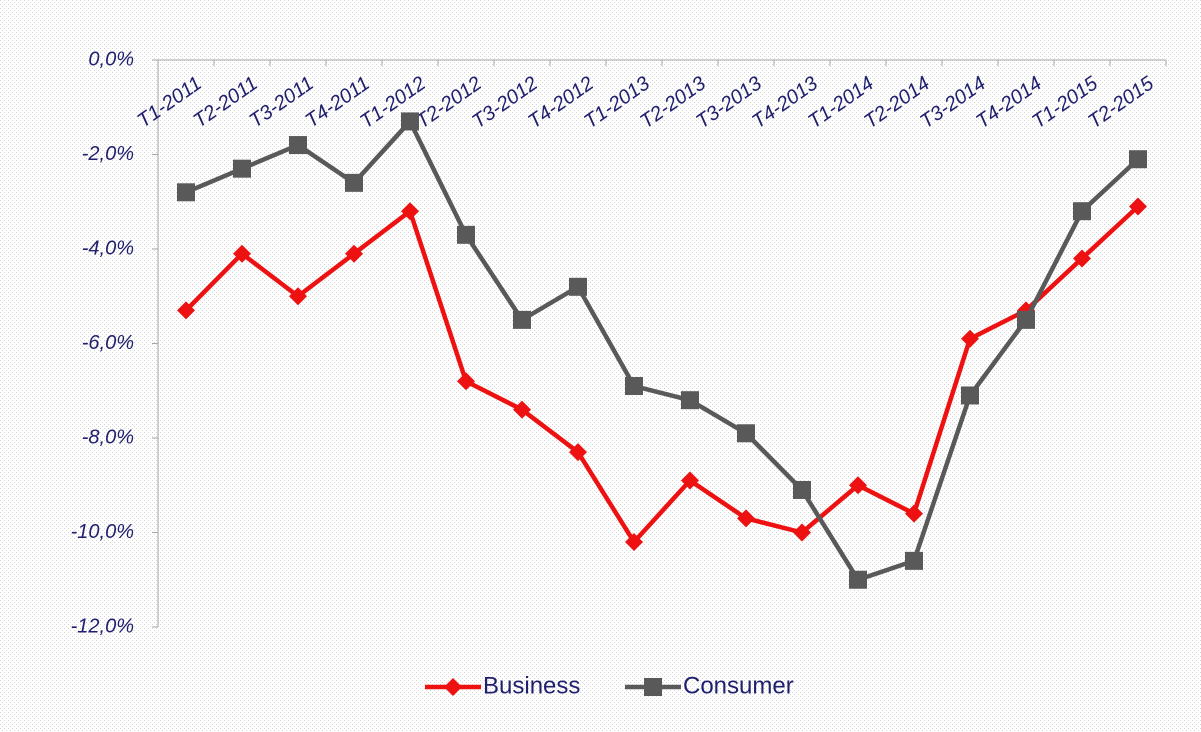  What do you see at coordinates (531, 685) in the screenshot?
I see `legend-label: Business` at bounding box center [531, 685].